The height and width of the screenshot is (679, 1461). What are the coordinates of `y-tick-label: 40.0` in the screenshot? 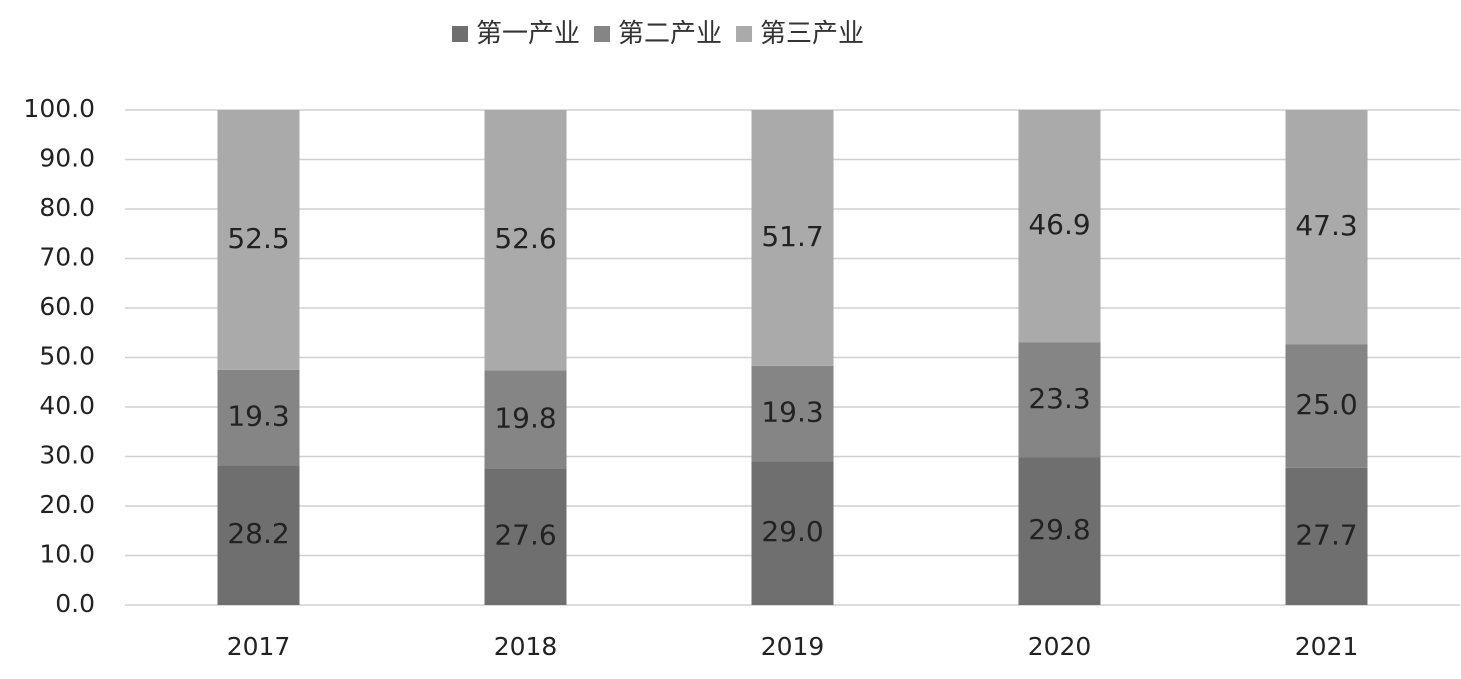 It's located at (67, 405).